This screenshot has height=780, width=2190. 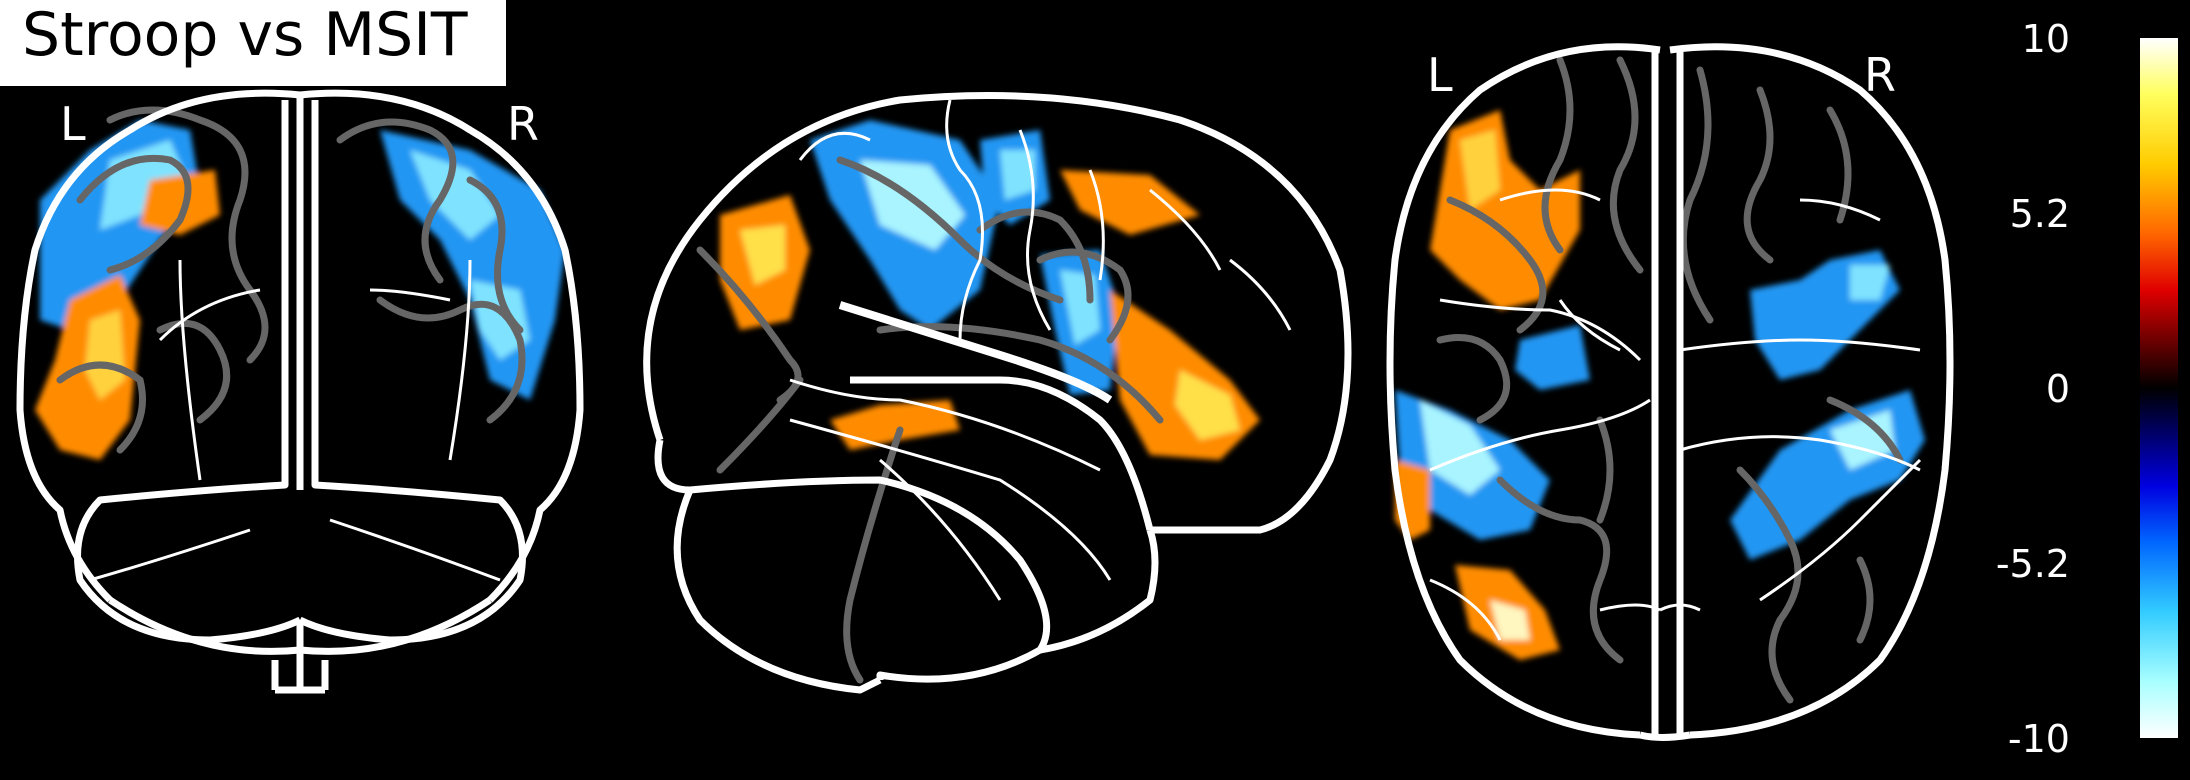 I want to click on axial-blob-left-frontal-yellow, so click(x=1480, y=170).